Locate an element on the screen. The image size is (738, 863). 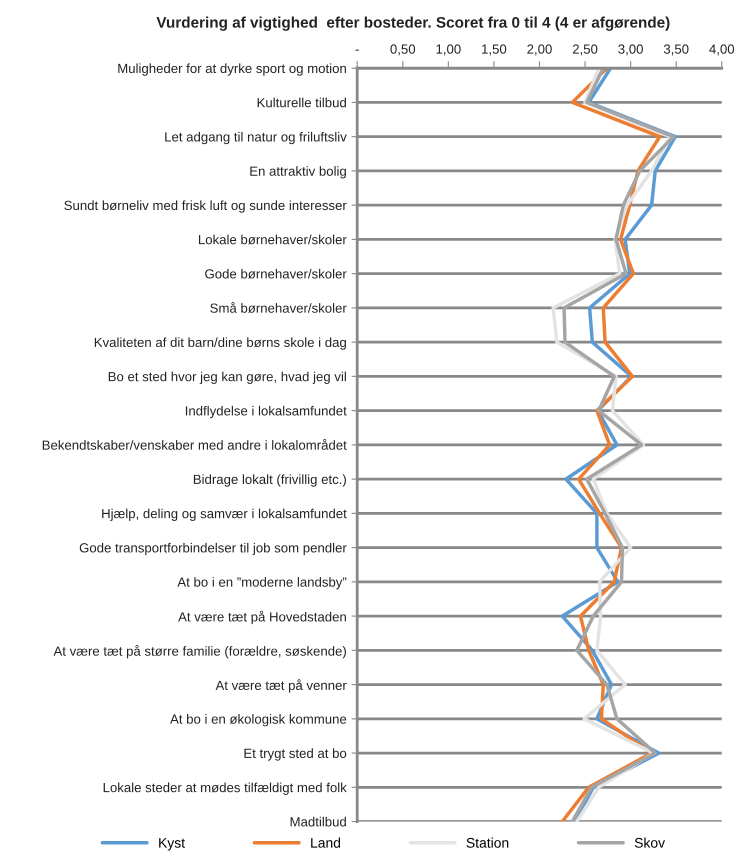
y-tick-label: At bo i en økologisk kommune is located at coordinates (258, 720).